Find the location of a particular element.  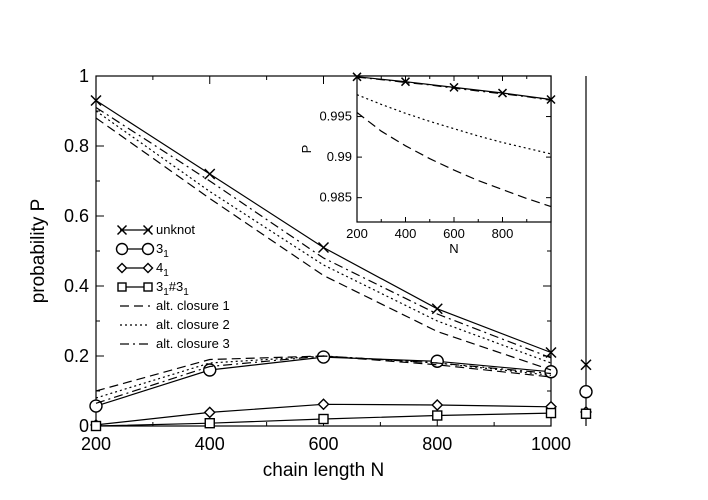

legend-label: 41 is located at coordinates (162, 269).